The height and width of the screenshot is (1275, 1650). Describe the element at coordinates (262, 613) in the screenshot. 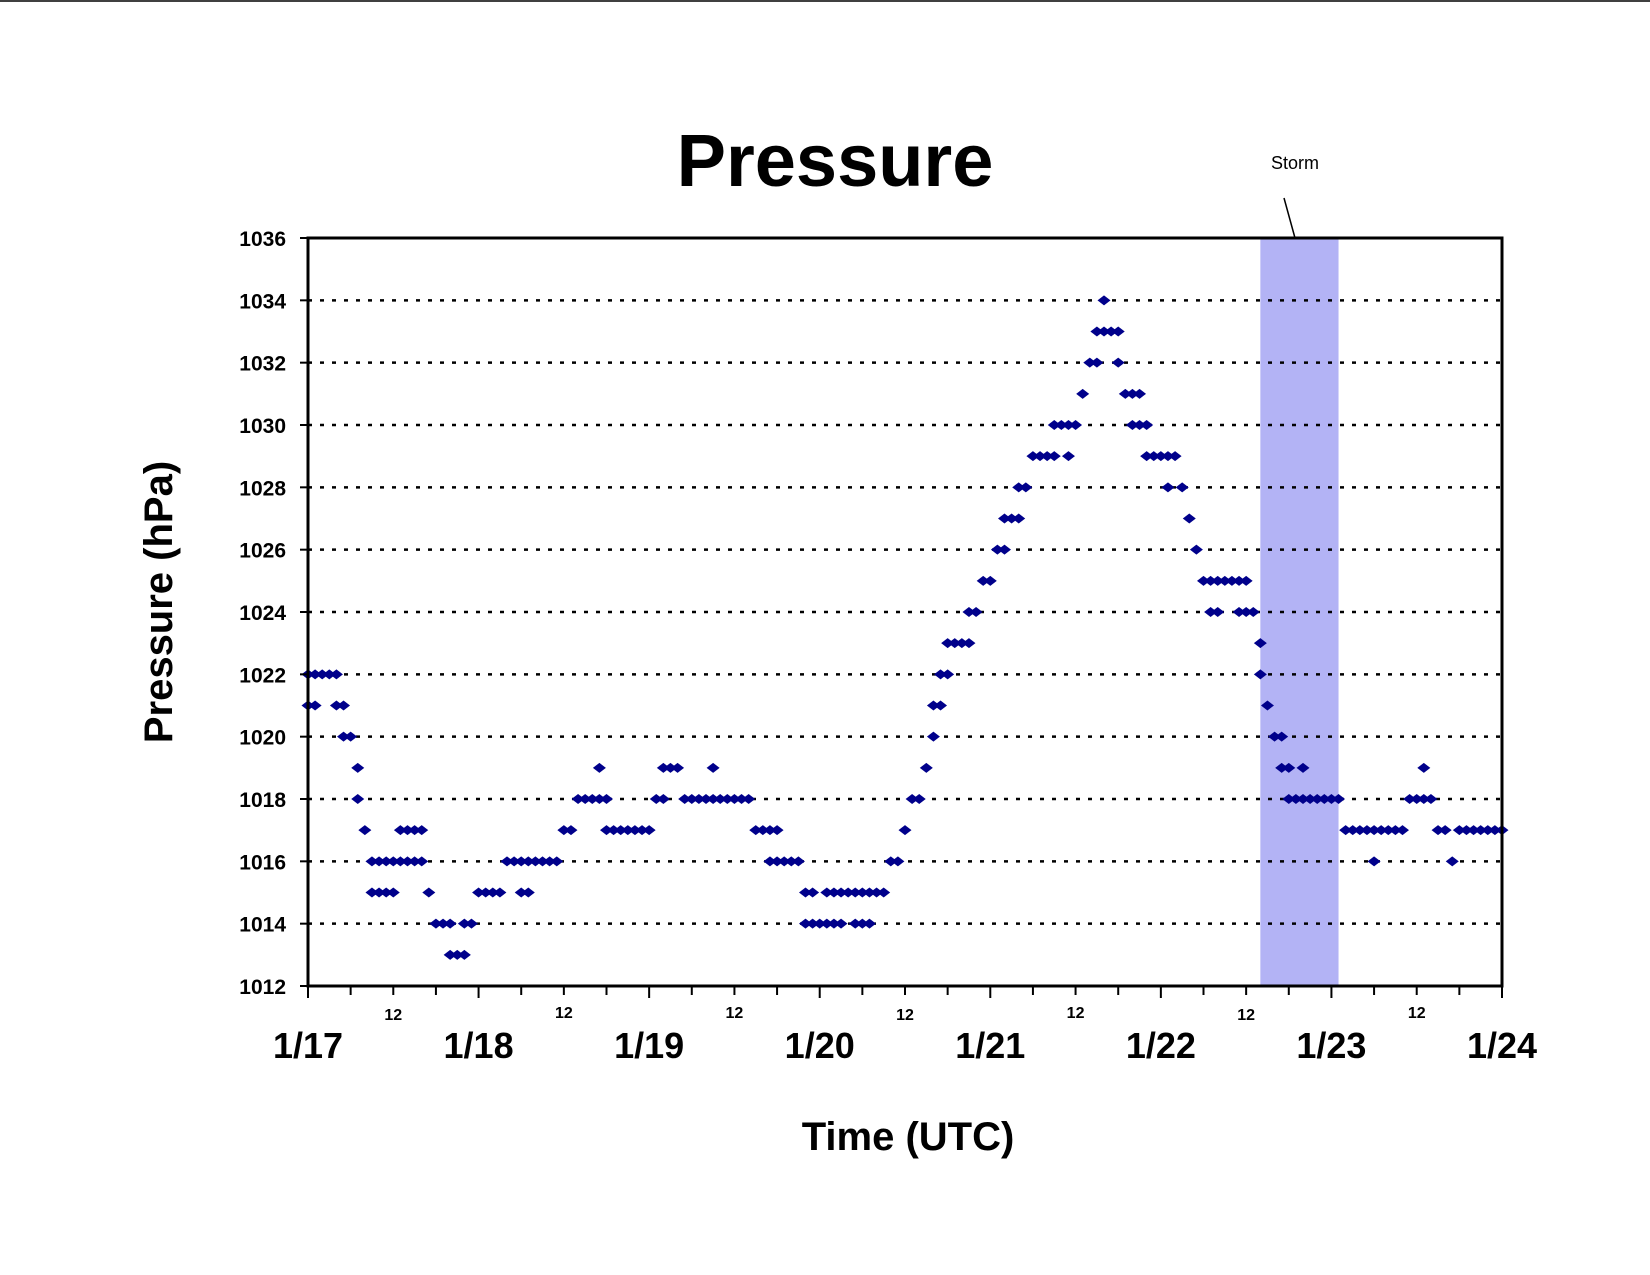

I see `y-tick-label: 1024` at that location.